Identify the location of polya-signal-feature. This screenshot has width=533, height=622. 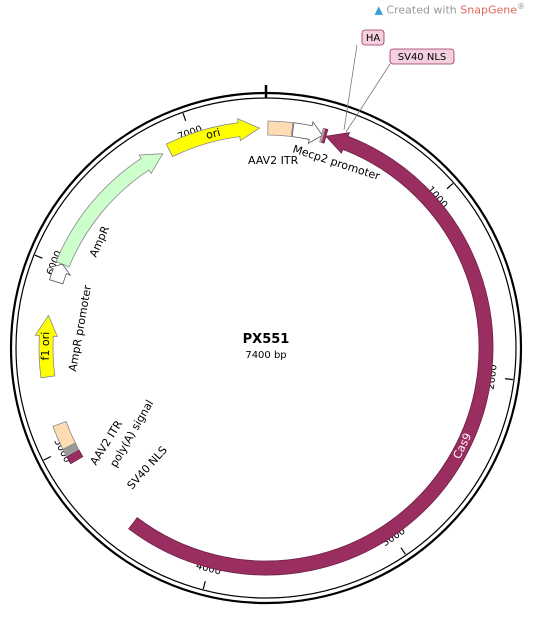
(71, 450).